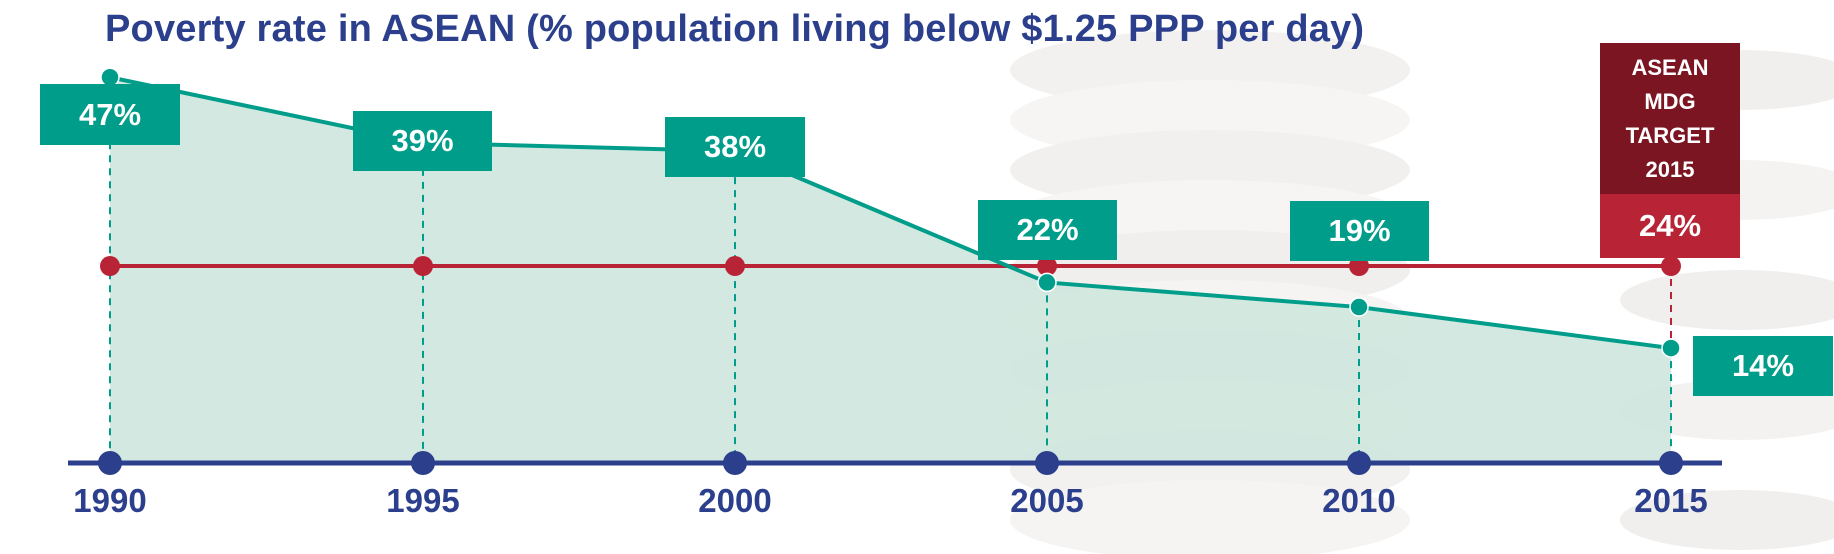 Image resolution: width=1834 pixels, height=554 pixels. I want to click on series-point-2005, so click(1047, 282).